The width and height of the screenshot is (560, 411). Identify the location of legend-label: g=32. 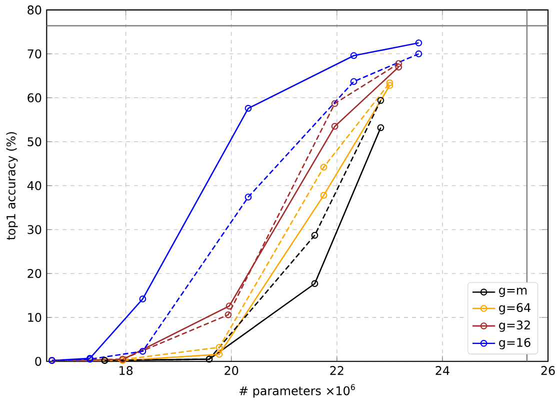
(514, 326).